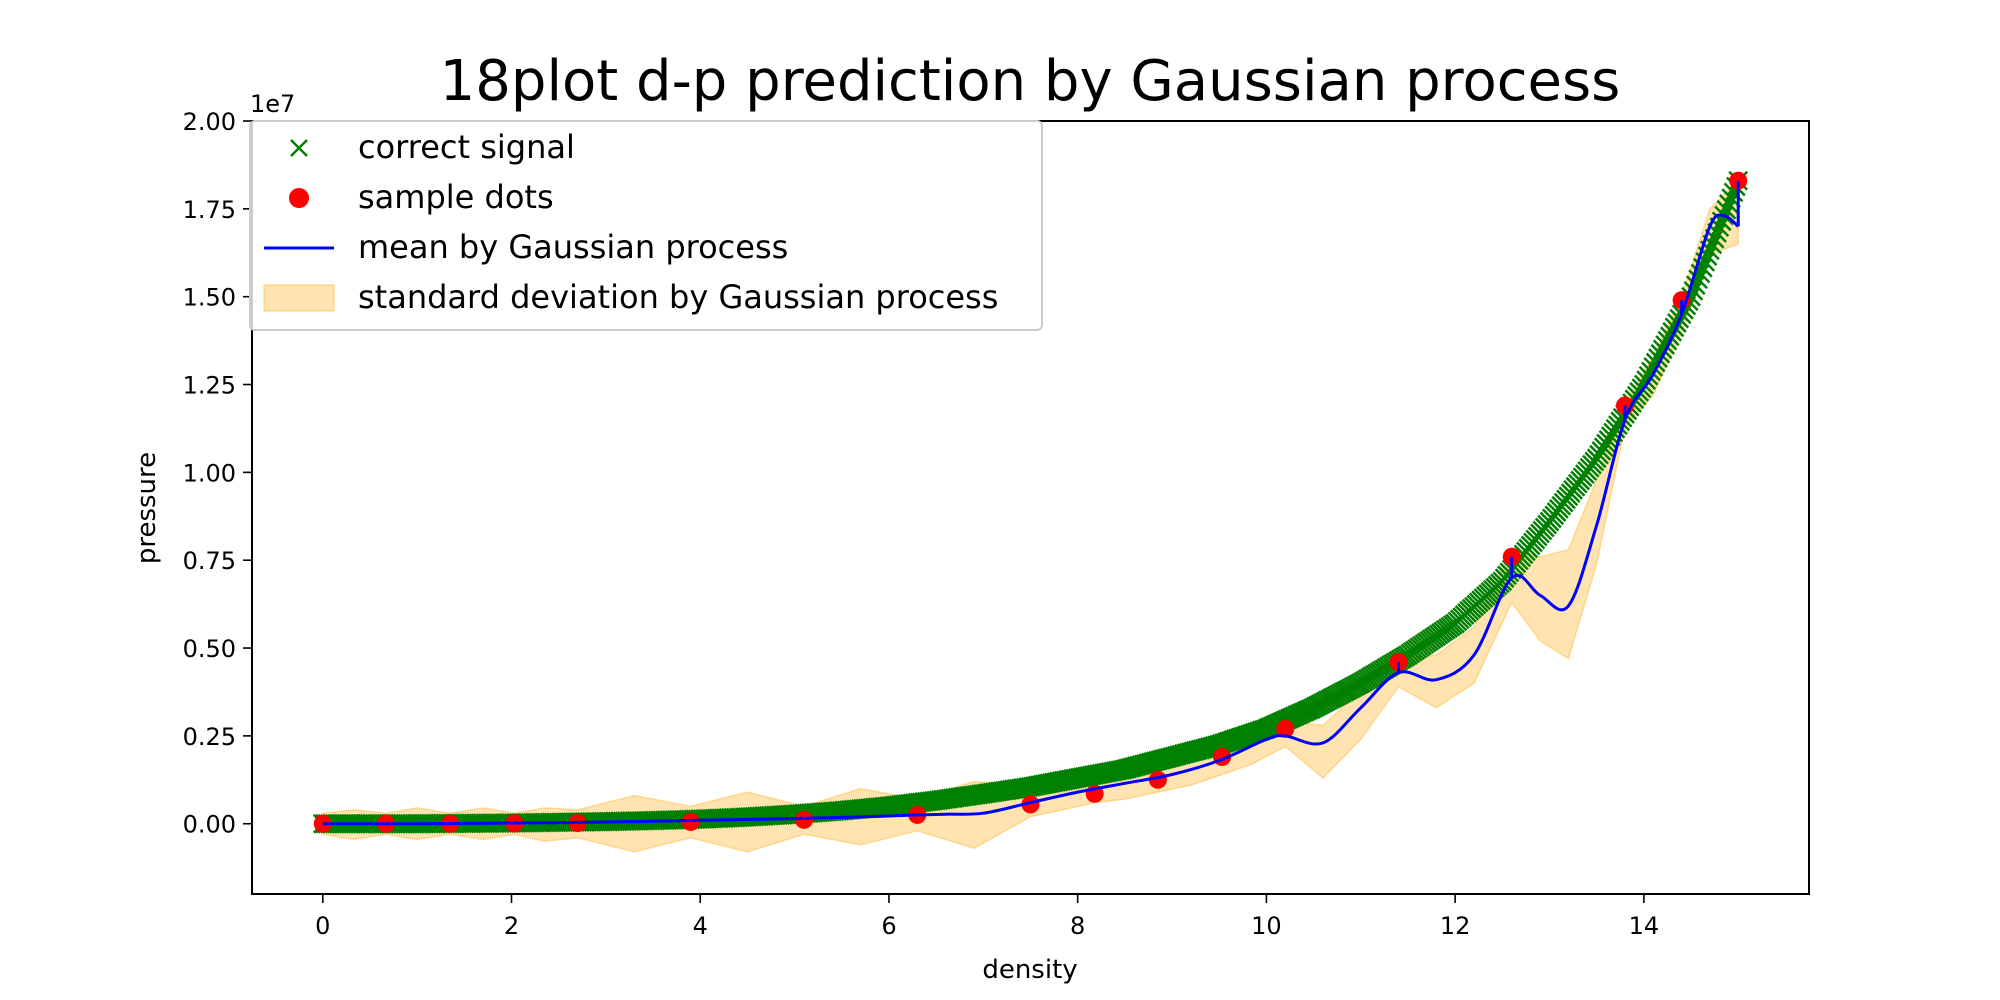 This screenshot has width=2000, height=1000. Describe the element at coordinates (1644, 926) in the screenshot. I see `x-tick-label: 14` at that location.